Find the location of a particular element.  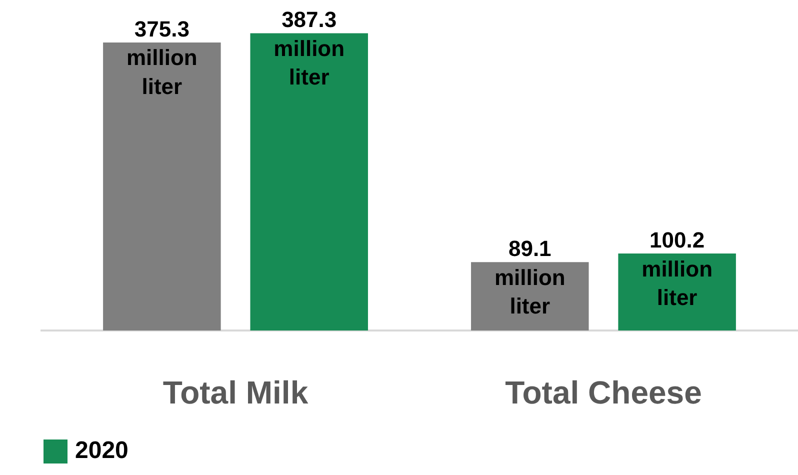

data-label: 375.3 million liter is located at coordinates (162, 57).